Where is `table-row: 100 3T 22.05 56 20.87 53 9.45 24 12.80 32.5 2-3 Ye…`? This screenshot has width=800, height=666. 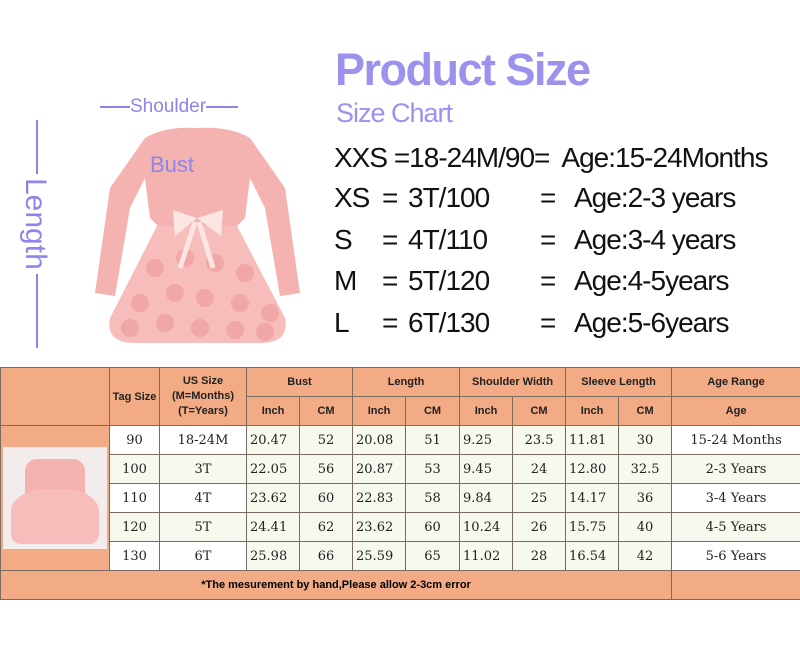 table-row: 100 3T 22.05 56 20.87 53 9.45 24 12.80 32.5 2-3 Ye… is located at coordinates (400, 469).